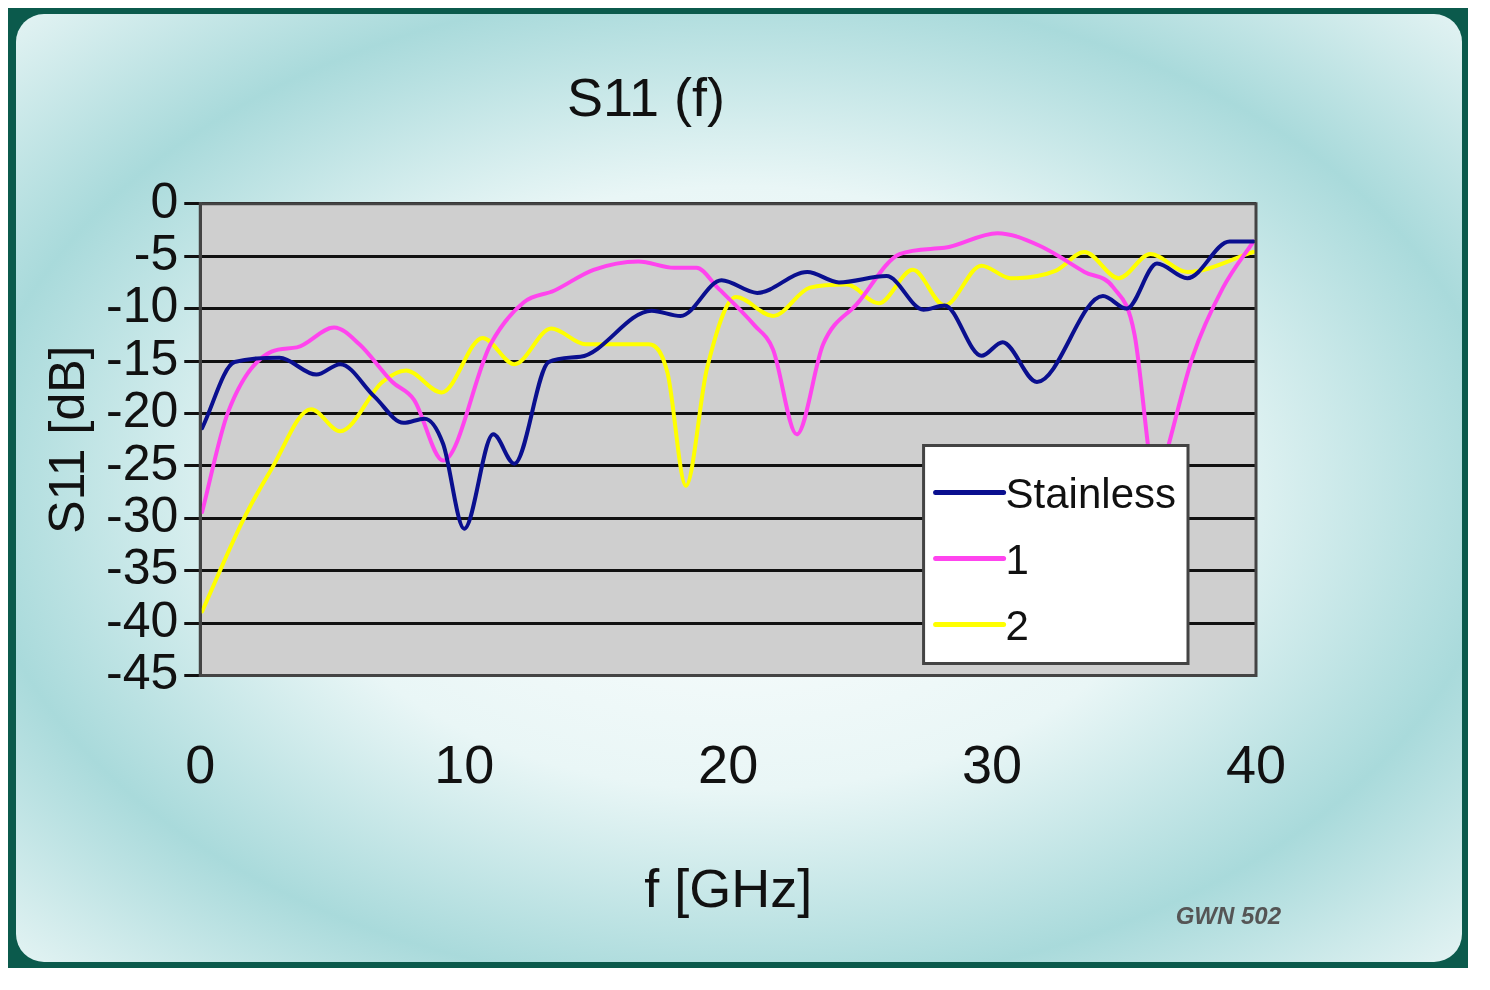 The height and width of the screenshot is (990, 1490). Describe the element at coordinates (728, 763) in the screenshot. I see `x-tick-label: 20` at that location.